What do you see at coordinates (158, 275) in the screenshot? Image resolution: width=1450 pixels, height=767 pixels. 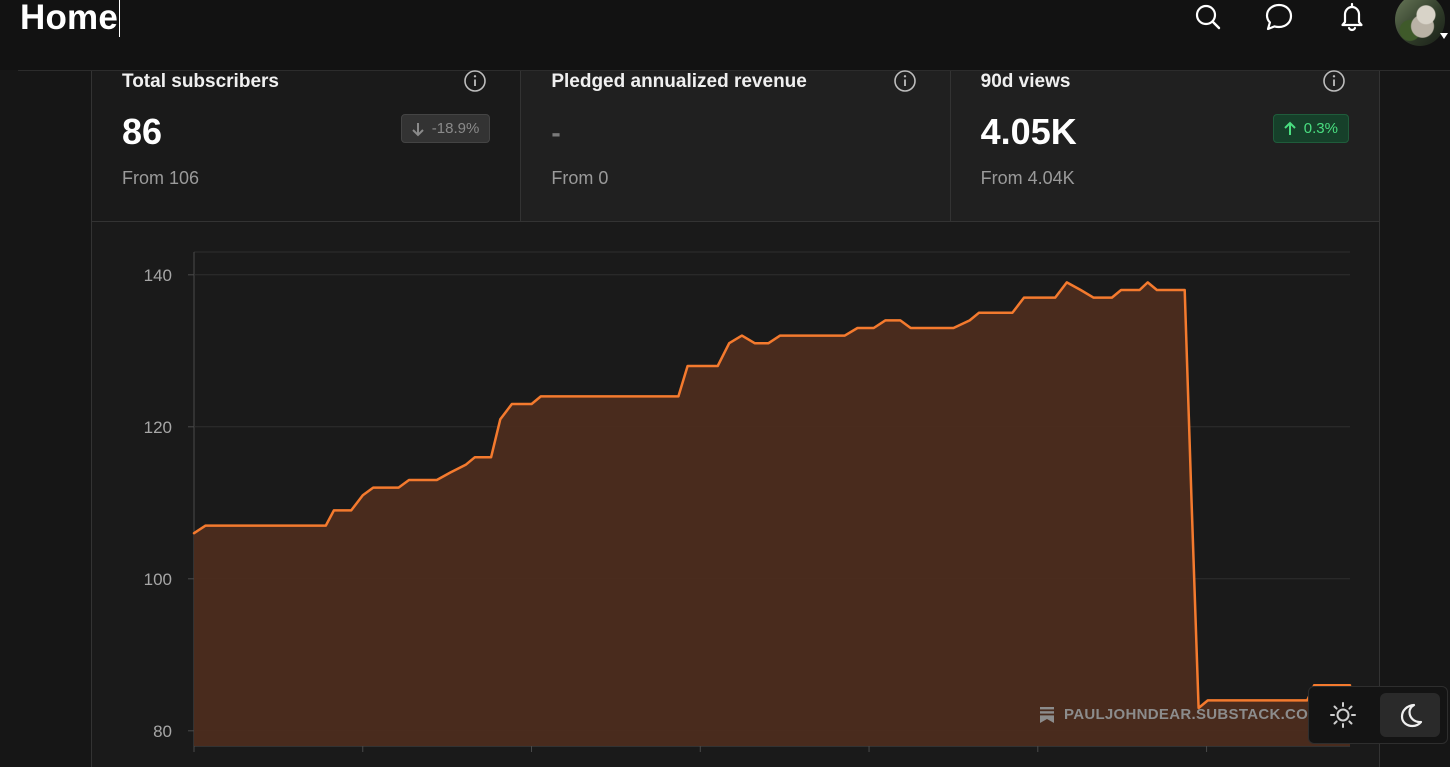 I see `y-tick-label: 140` at bounding box center [158, 275].